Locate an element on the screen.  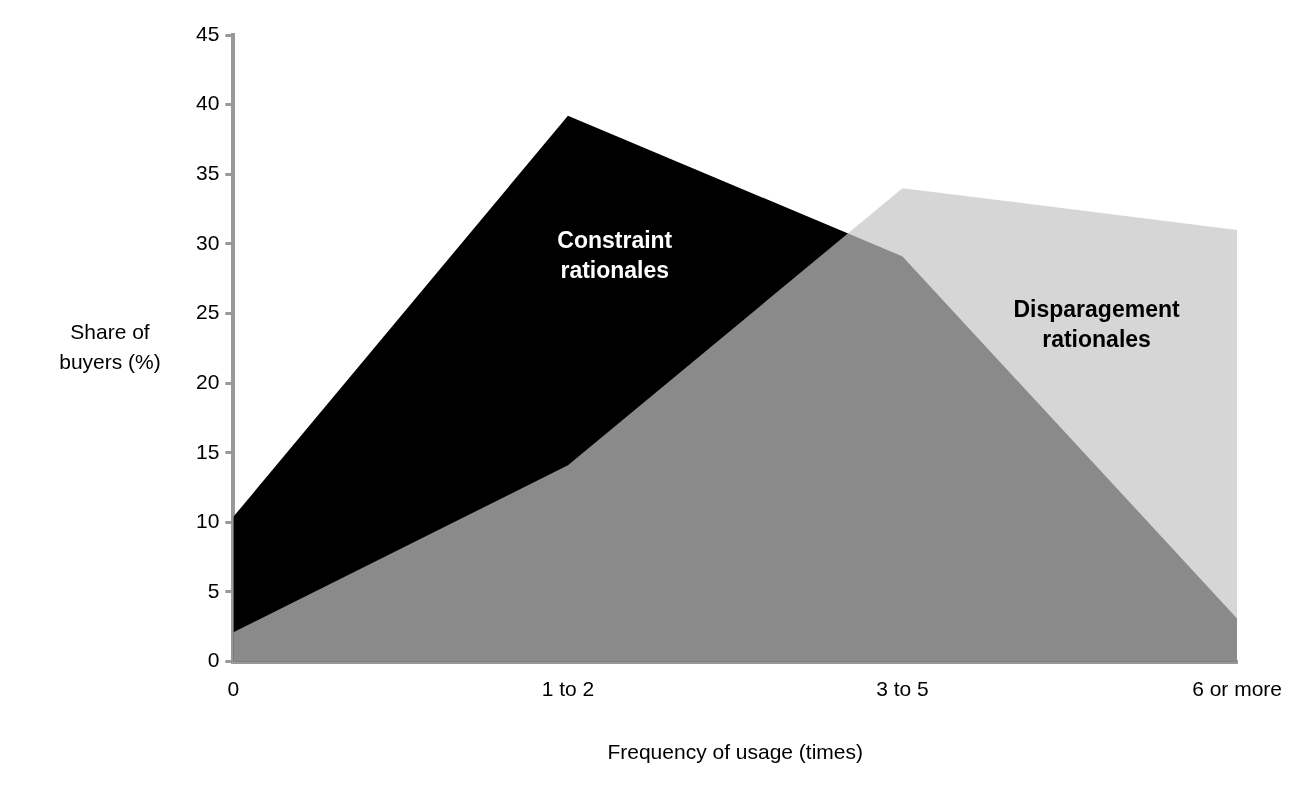
y-tick-label: 5 is located at coordinates (213, 590).